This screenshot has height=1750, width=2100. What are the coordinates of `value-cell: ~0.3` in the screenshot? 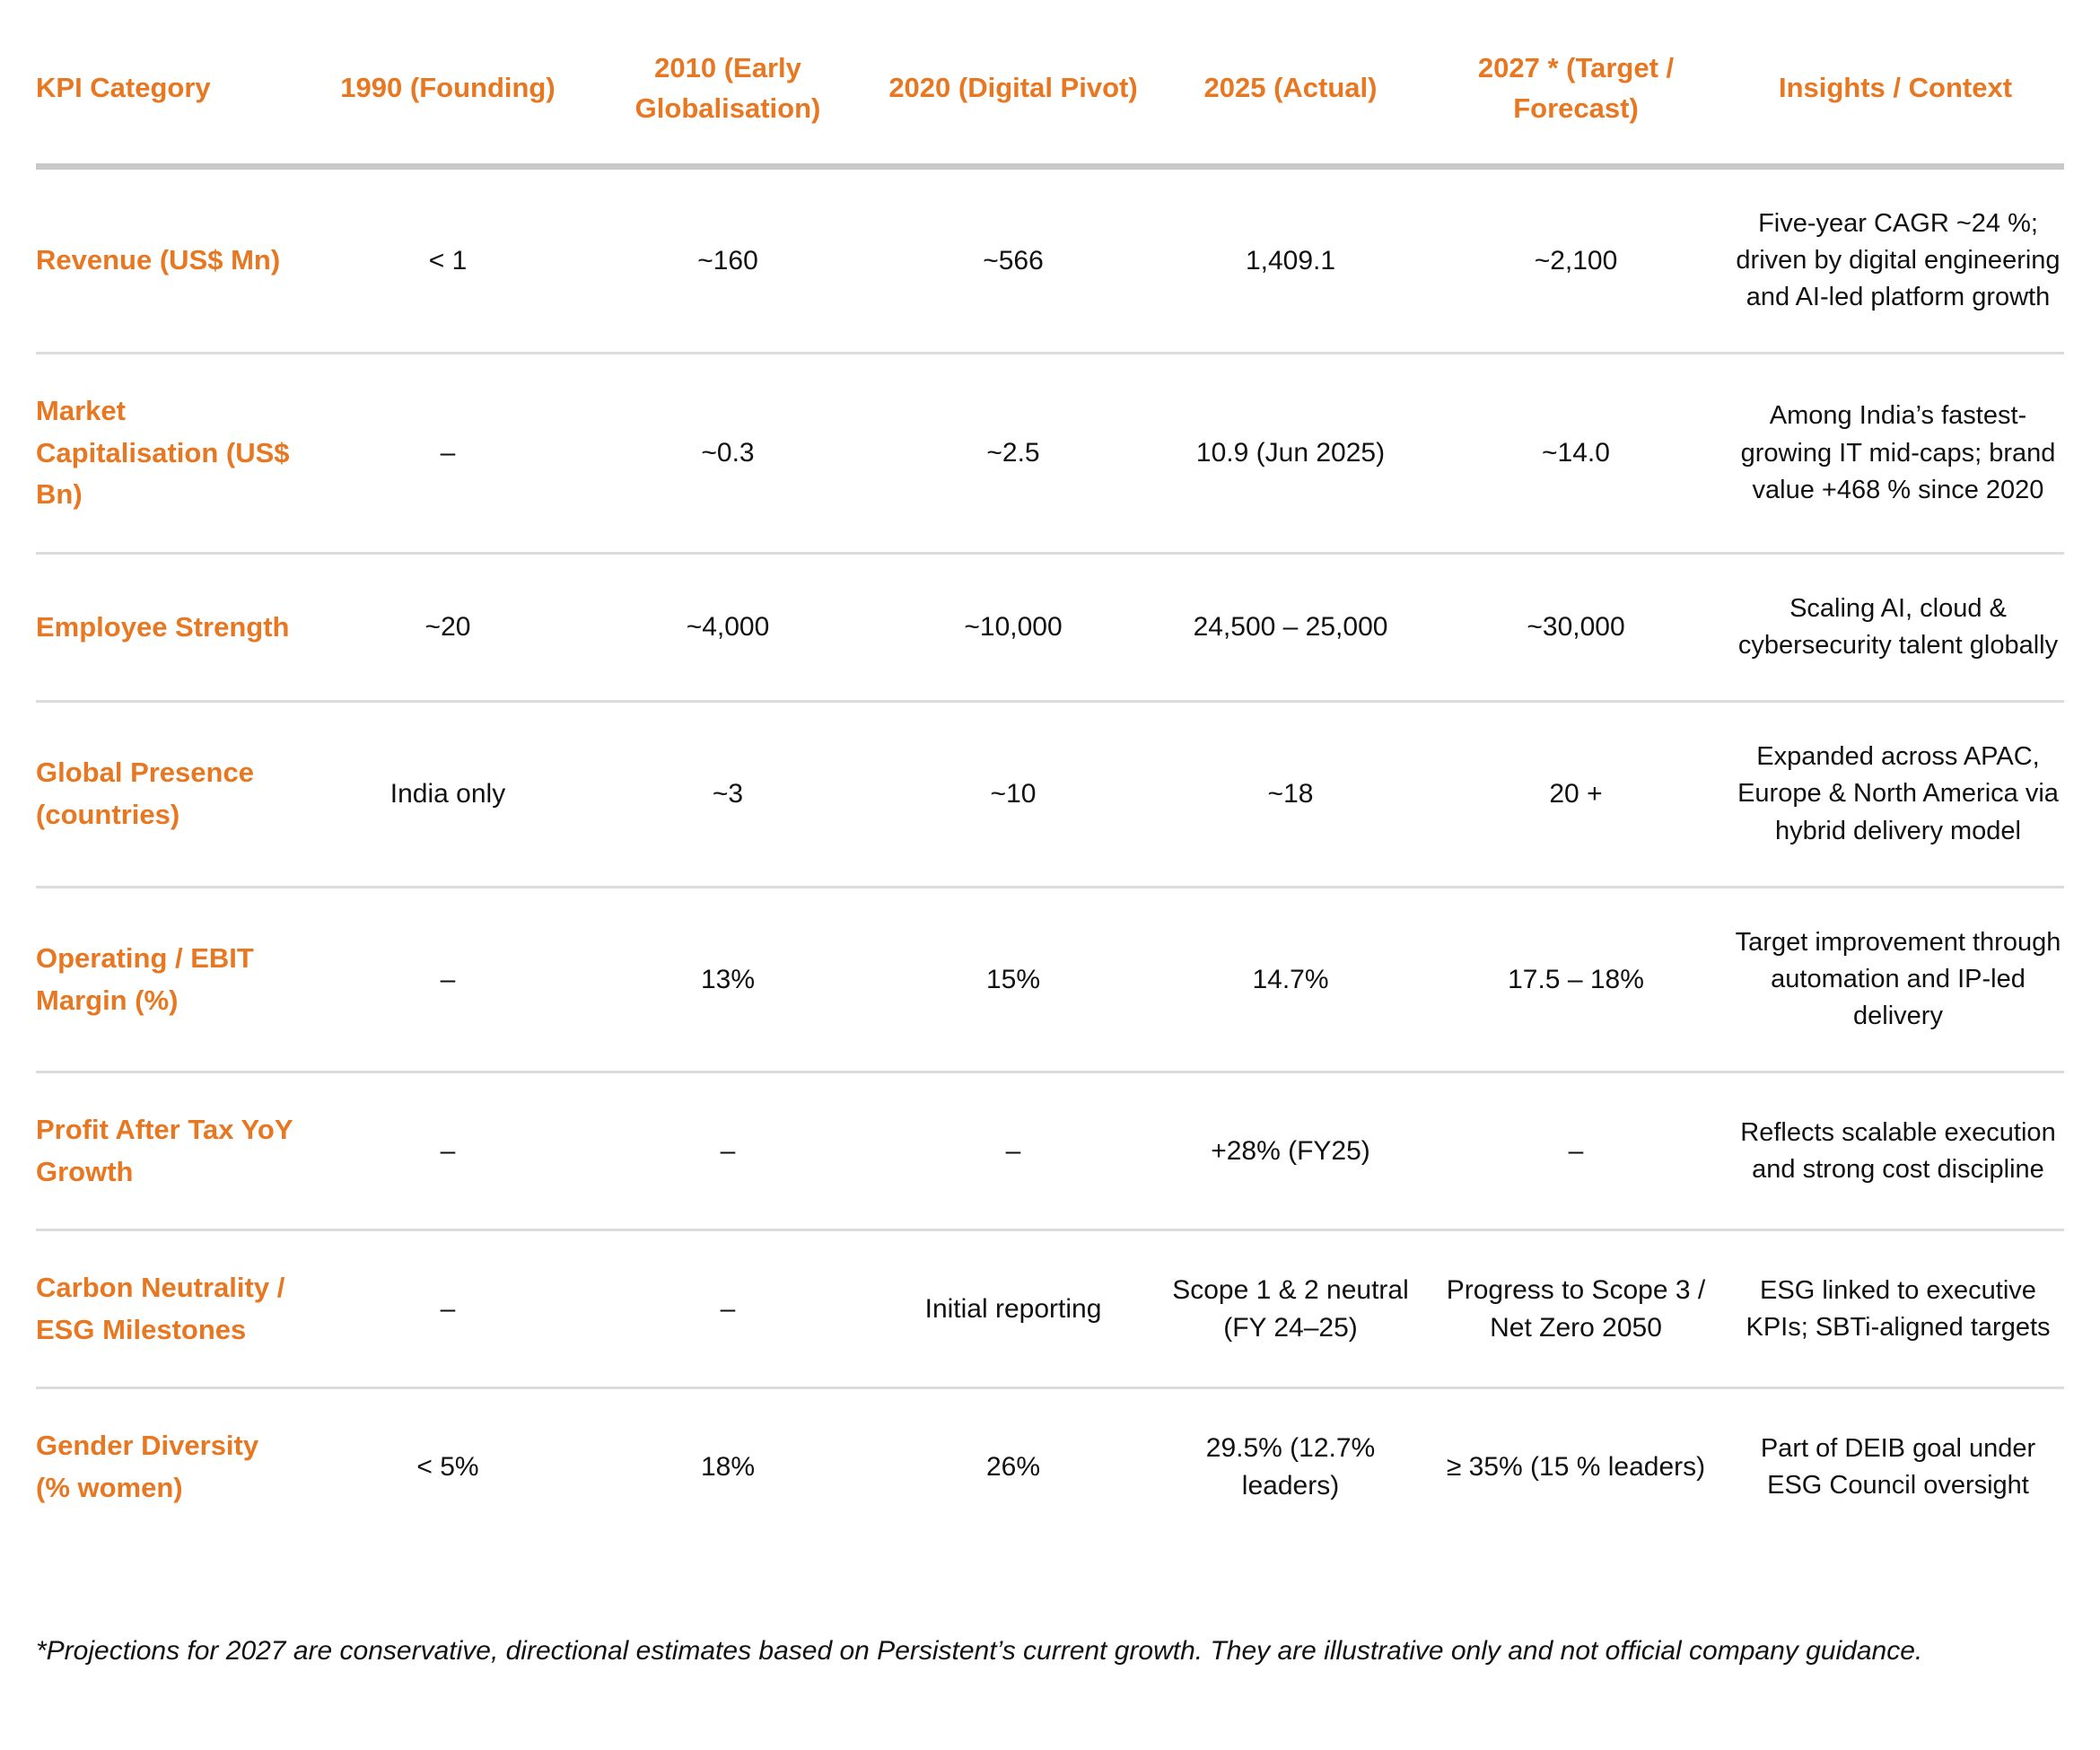 It's located at (728, 453).